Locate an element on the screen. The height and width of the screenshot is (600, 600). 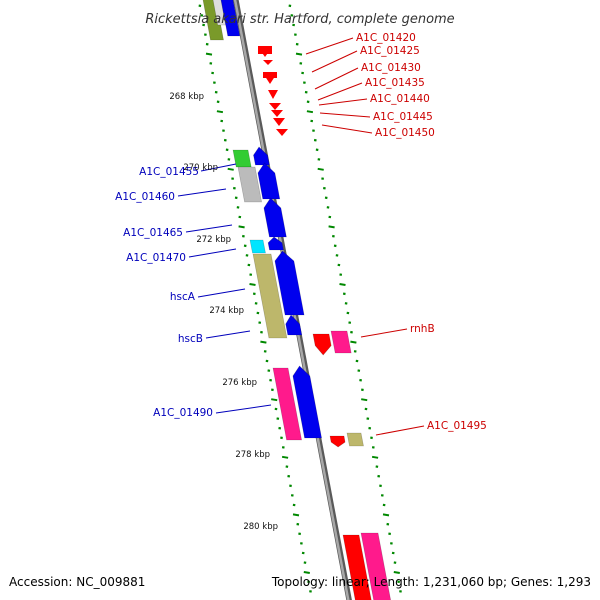
scale-label: 268 kbp is located at coordinates (186, 97).